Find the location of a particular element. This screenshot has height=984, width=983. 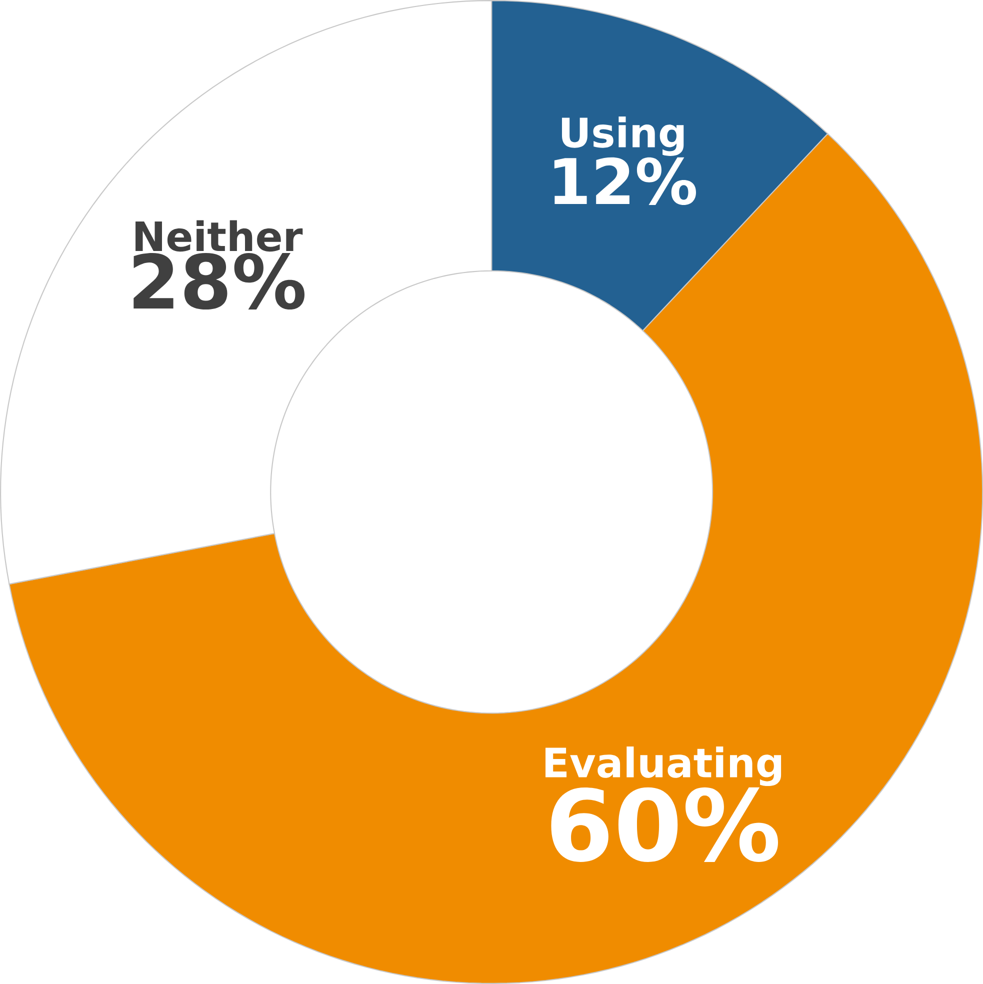

data-label: 12% is located at coordinates (625, 181).